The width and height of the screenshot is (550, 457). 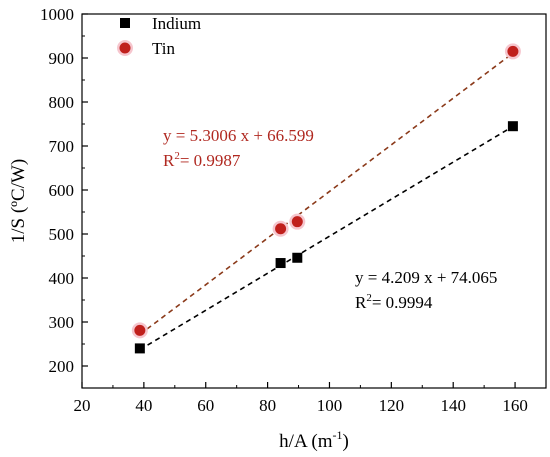 What do you see at coordinates (330, 405) in the screenshot?
I see `x-tick-label: 100` at bounding box center [330, 405].